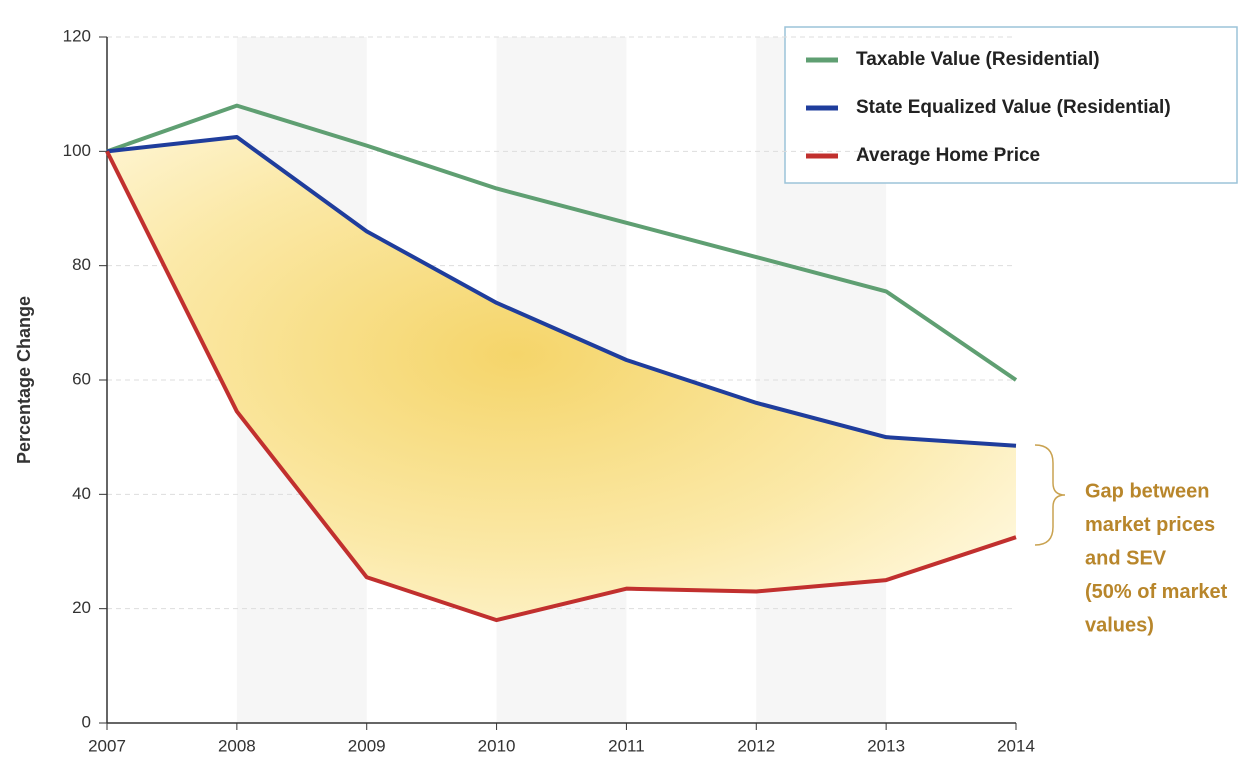  What do you see at coordinates (107, 745) in the screenshot?
I see `x-tick-label: 2007` at bounding box center [107, 745].